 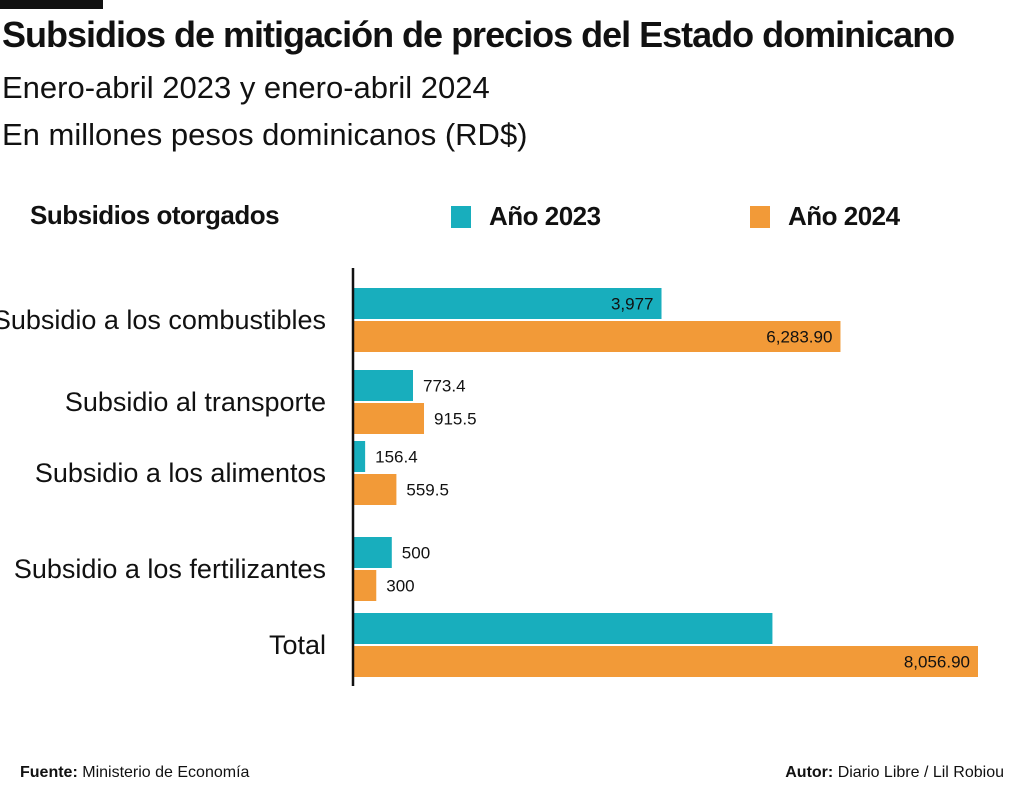 What do you see at coordinates (297, 645) in the screenshot?
I see `category-label: Total` at bounding box center [297, 645].